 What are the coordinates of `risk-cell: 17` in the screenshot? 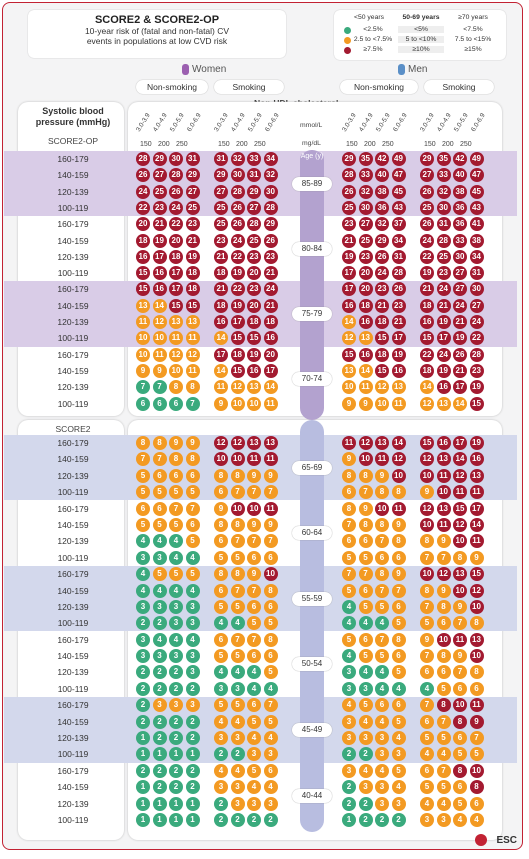 It's located at (398, 338).